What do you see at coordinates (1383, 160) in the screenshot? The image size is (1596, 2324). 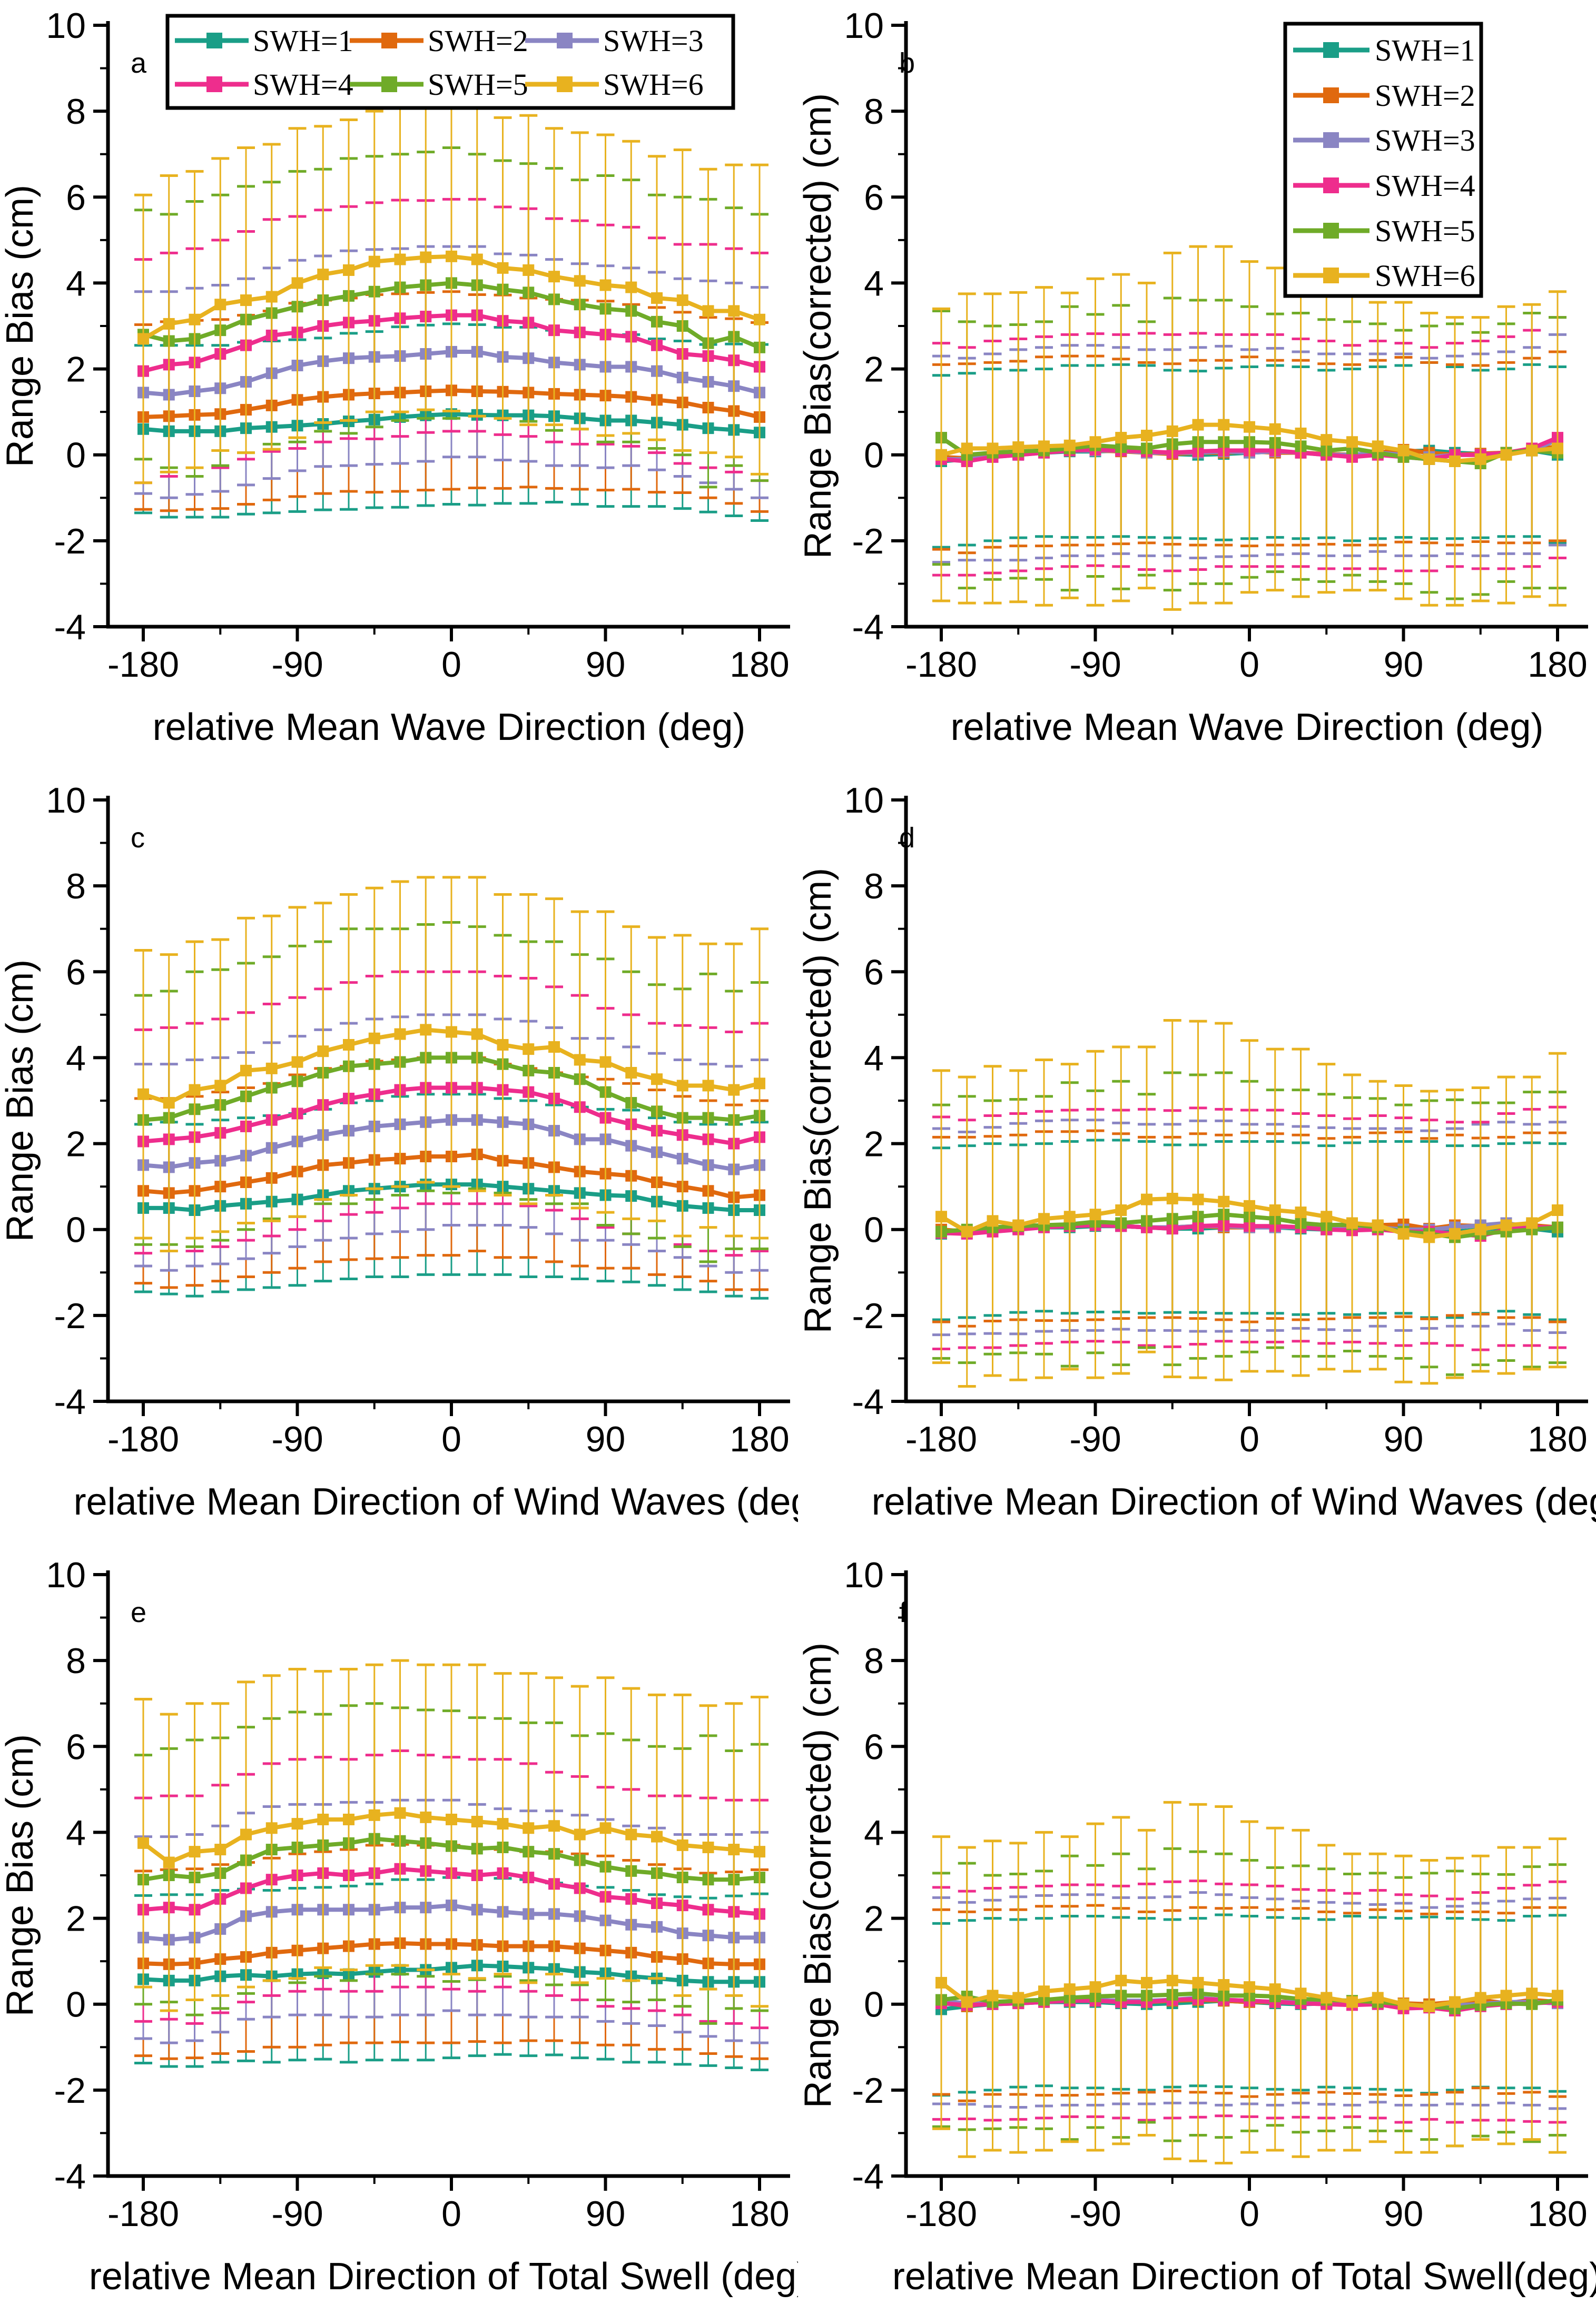 I see `legend-box` at bounding box center [1383, 160].